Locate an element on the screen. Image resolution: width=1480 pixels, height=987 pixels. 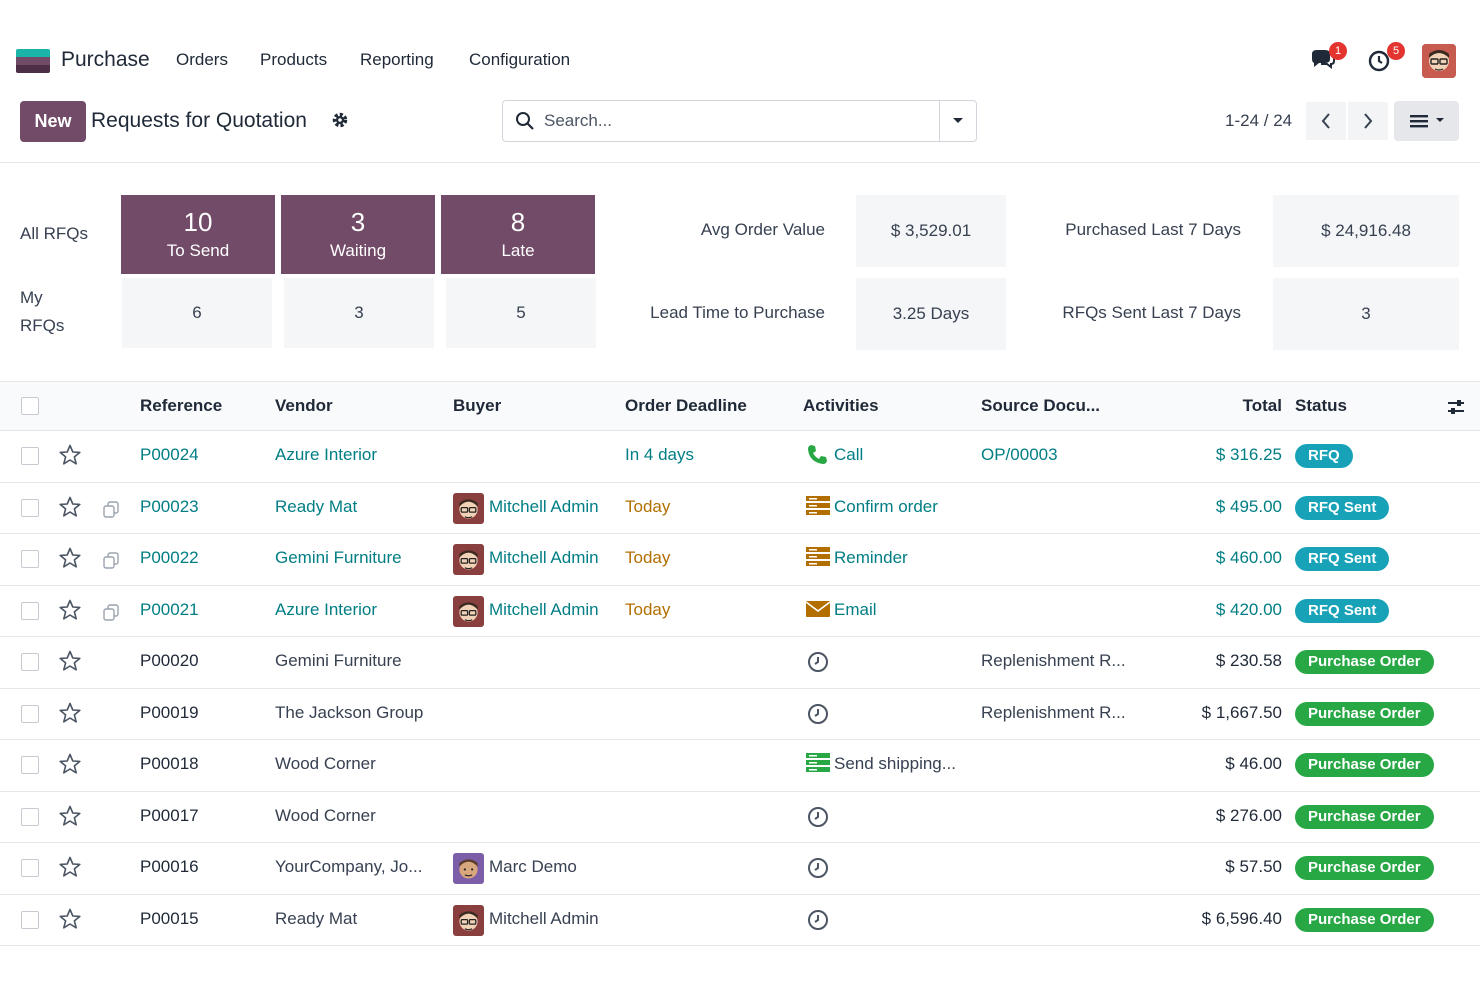
row-source-document: OP/00003 is located at coordinates (1019, 454).